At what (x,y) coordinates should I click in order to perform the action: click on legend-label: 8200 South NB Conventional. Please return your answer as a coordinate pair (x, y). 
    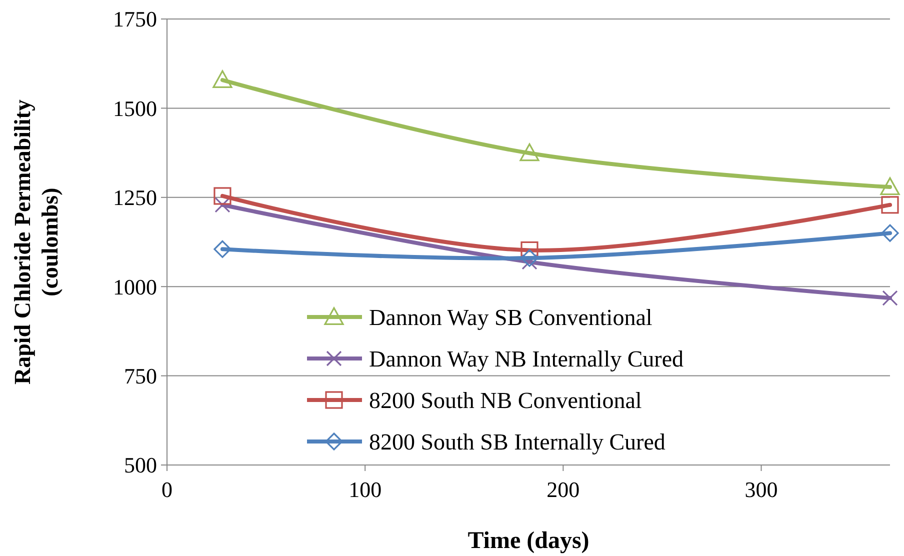
    Looking at the image, I should click on (505, 401).